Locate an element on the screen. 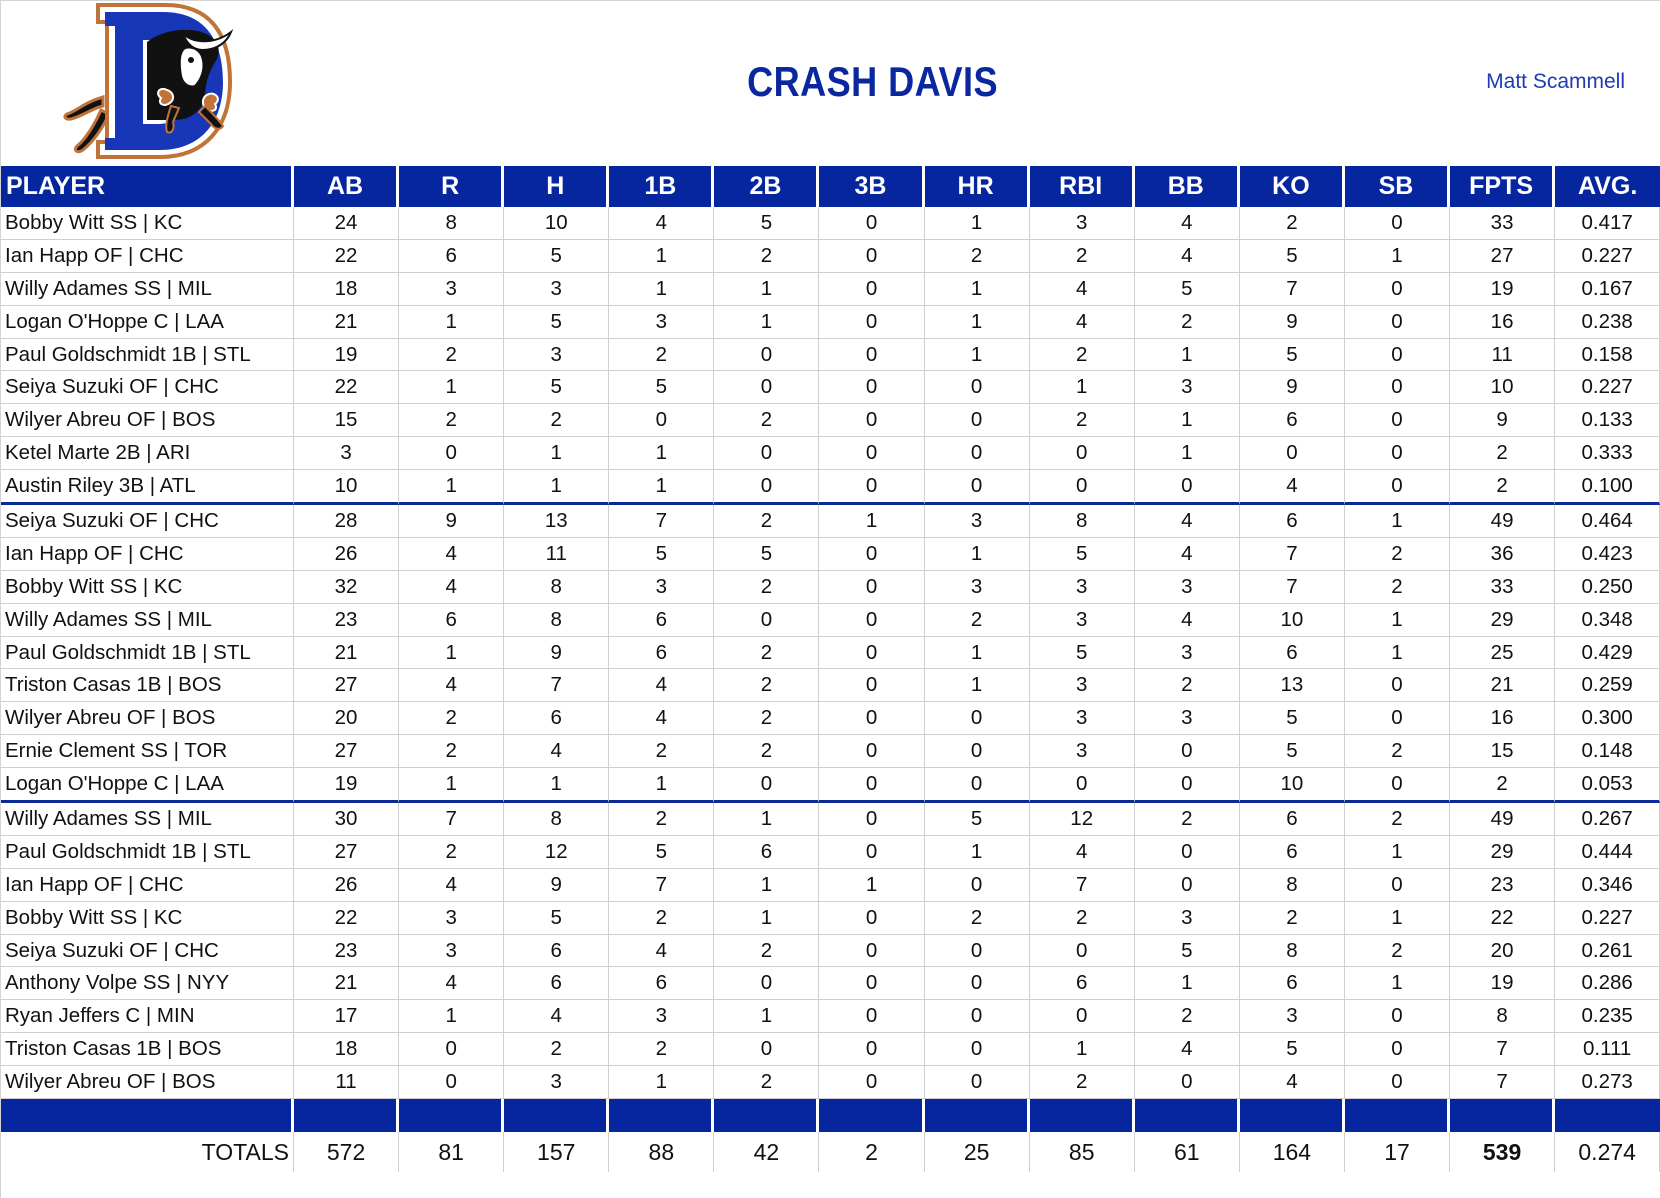 The image size is (1660, 1198). column-header-player: PLAYER is located at coordinates (147, 186).